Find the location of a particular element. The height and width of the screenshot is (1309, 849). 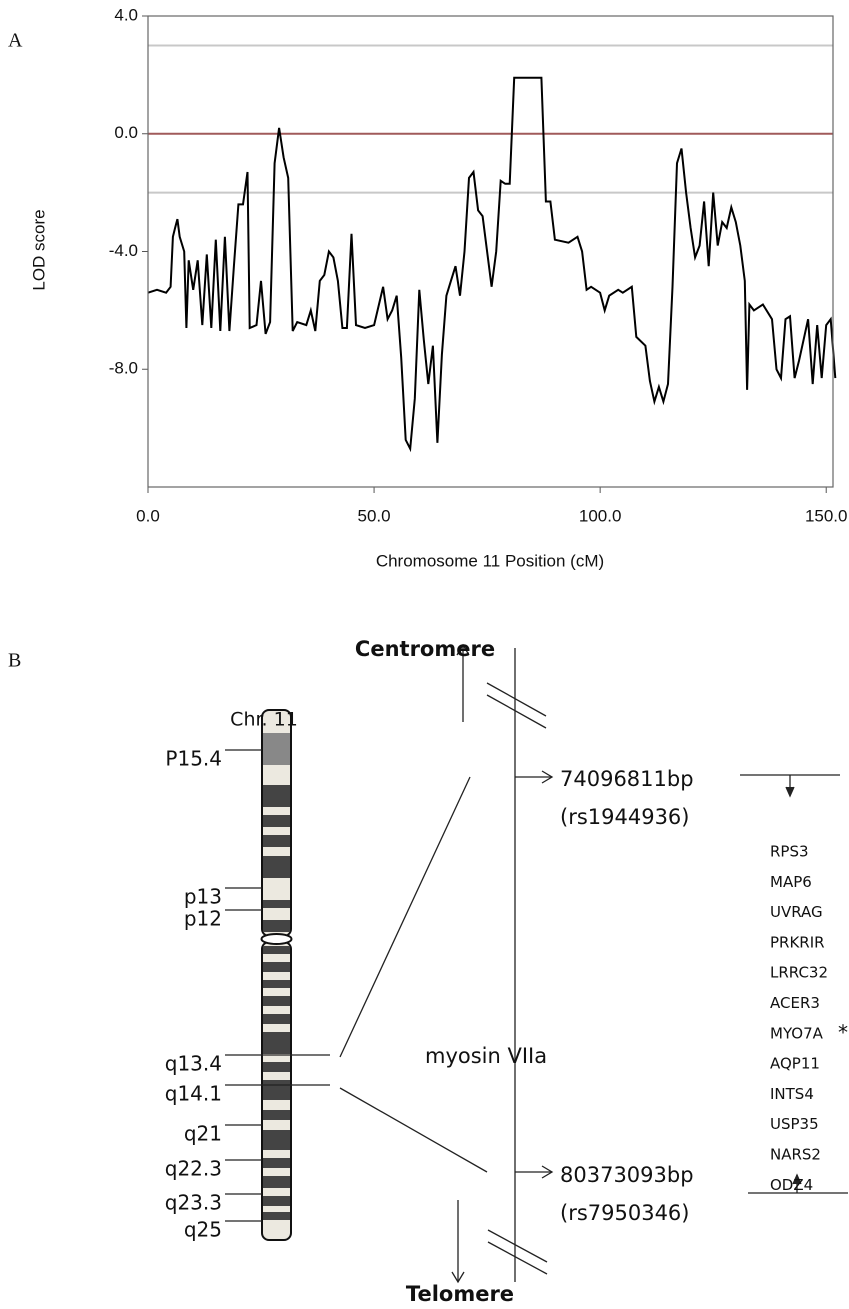

bands is located at coordinates (276, 976).